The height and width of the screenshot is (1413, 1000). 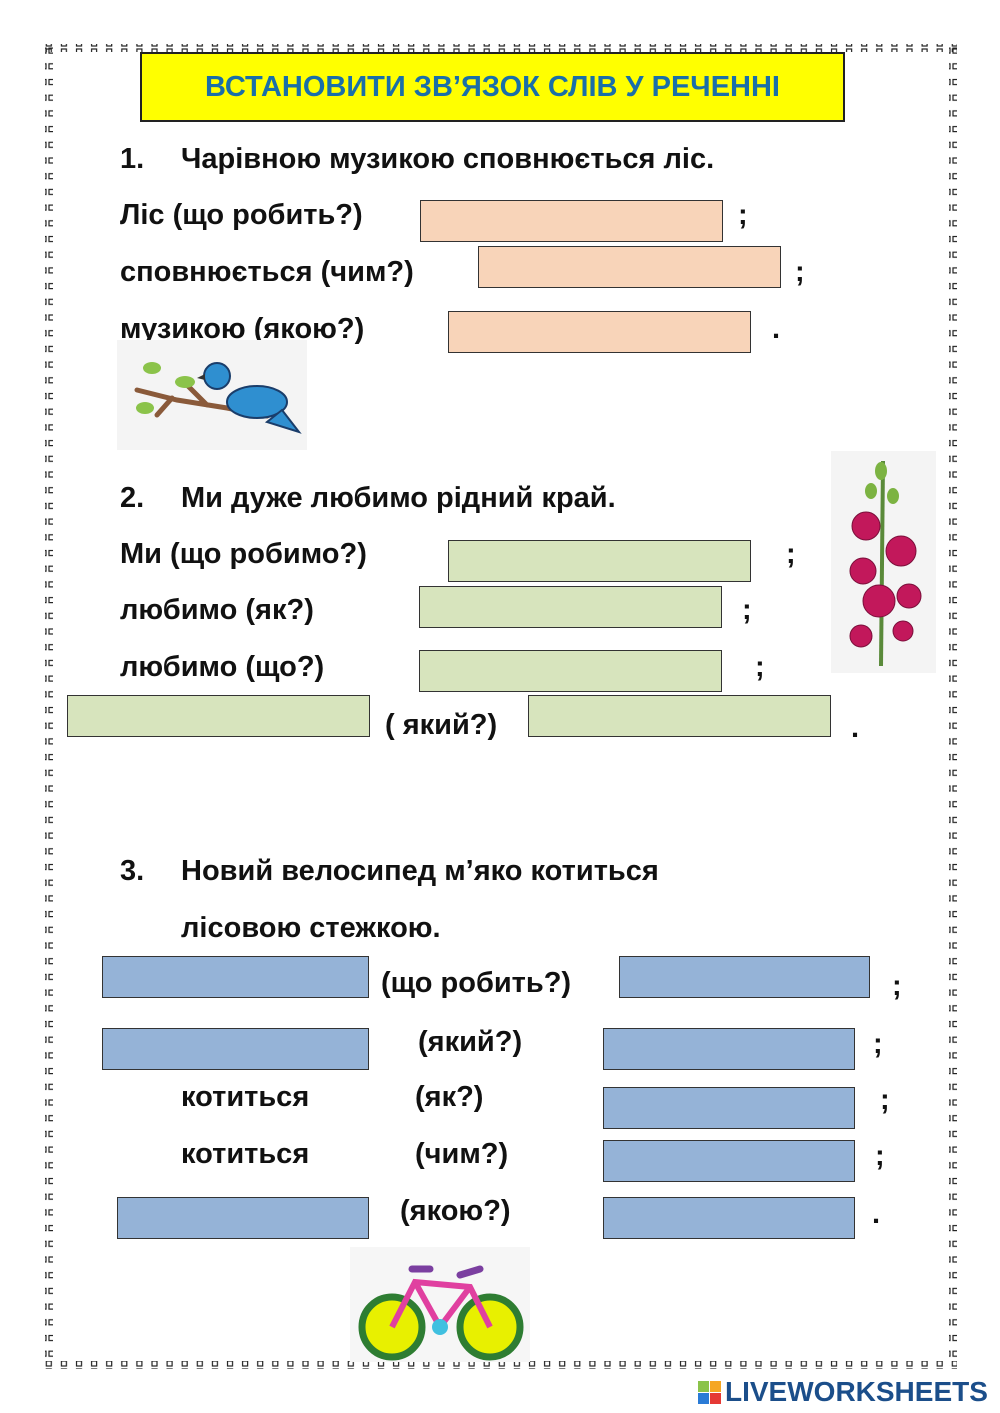 I want to click on task2-answer5-input, so click(x=679, y=716).